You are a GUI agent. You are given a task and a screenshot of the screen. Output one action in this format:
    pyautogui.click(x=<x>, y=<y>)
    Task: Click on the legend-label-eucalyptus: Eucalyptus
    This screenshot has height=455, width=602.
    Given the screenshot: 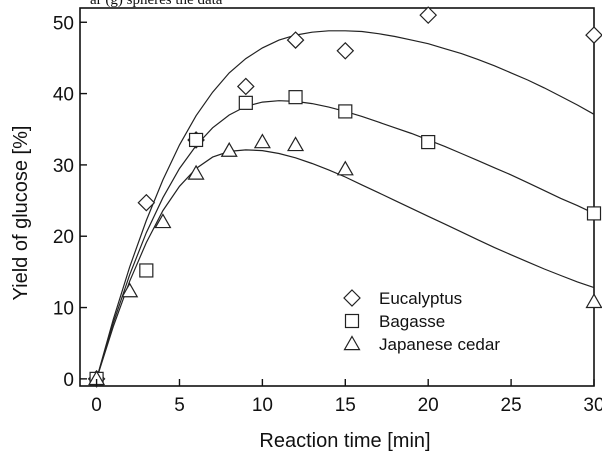 What is the action you would take?
    pyautogui.click(x=420, y=298)
    